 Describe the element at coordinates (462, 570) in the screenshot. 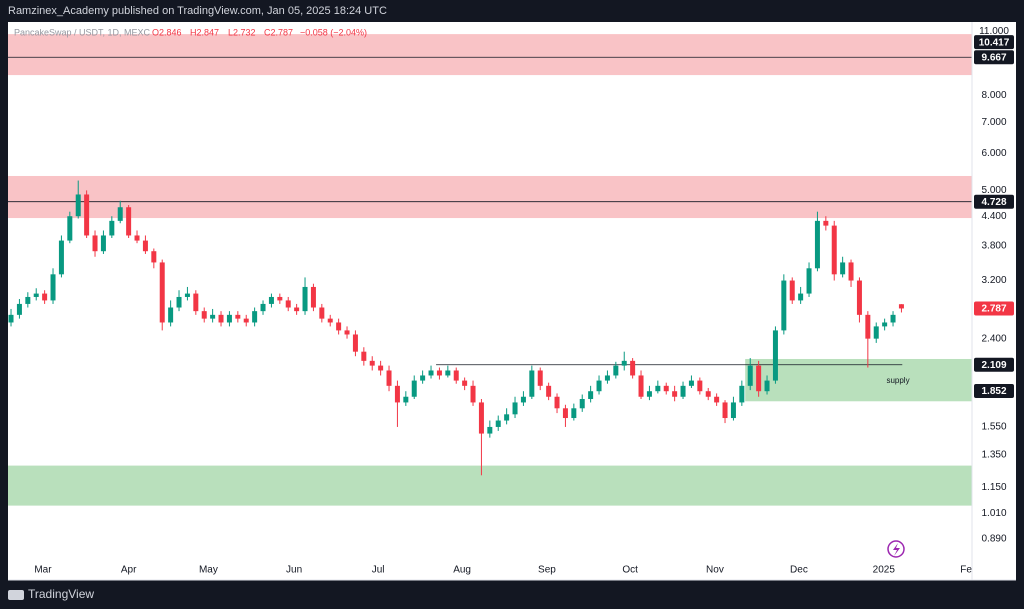

I see `x-tick-label: Aug` at that location.